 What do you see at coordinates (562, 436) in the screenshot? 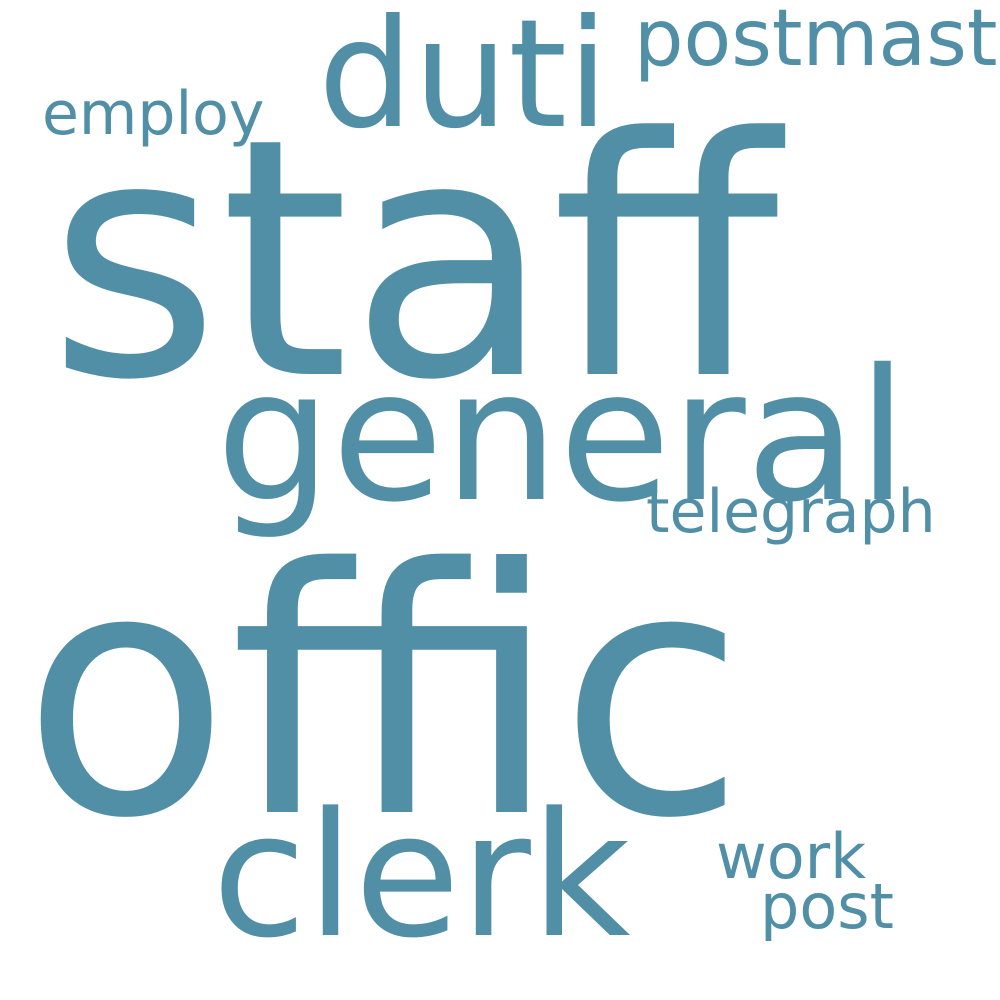
I see `word-general: general` at bounding box center [562, 436].